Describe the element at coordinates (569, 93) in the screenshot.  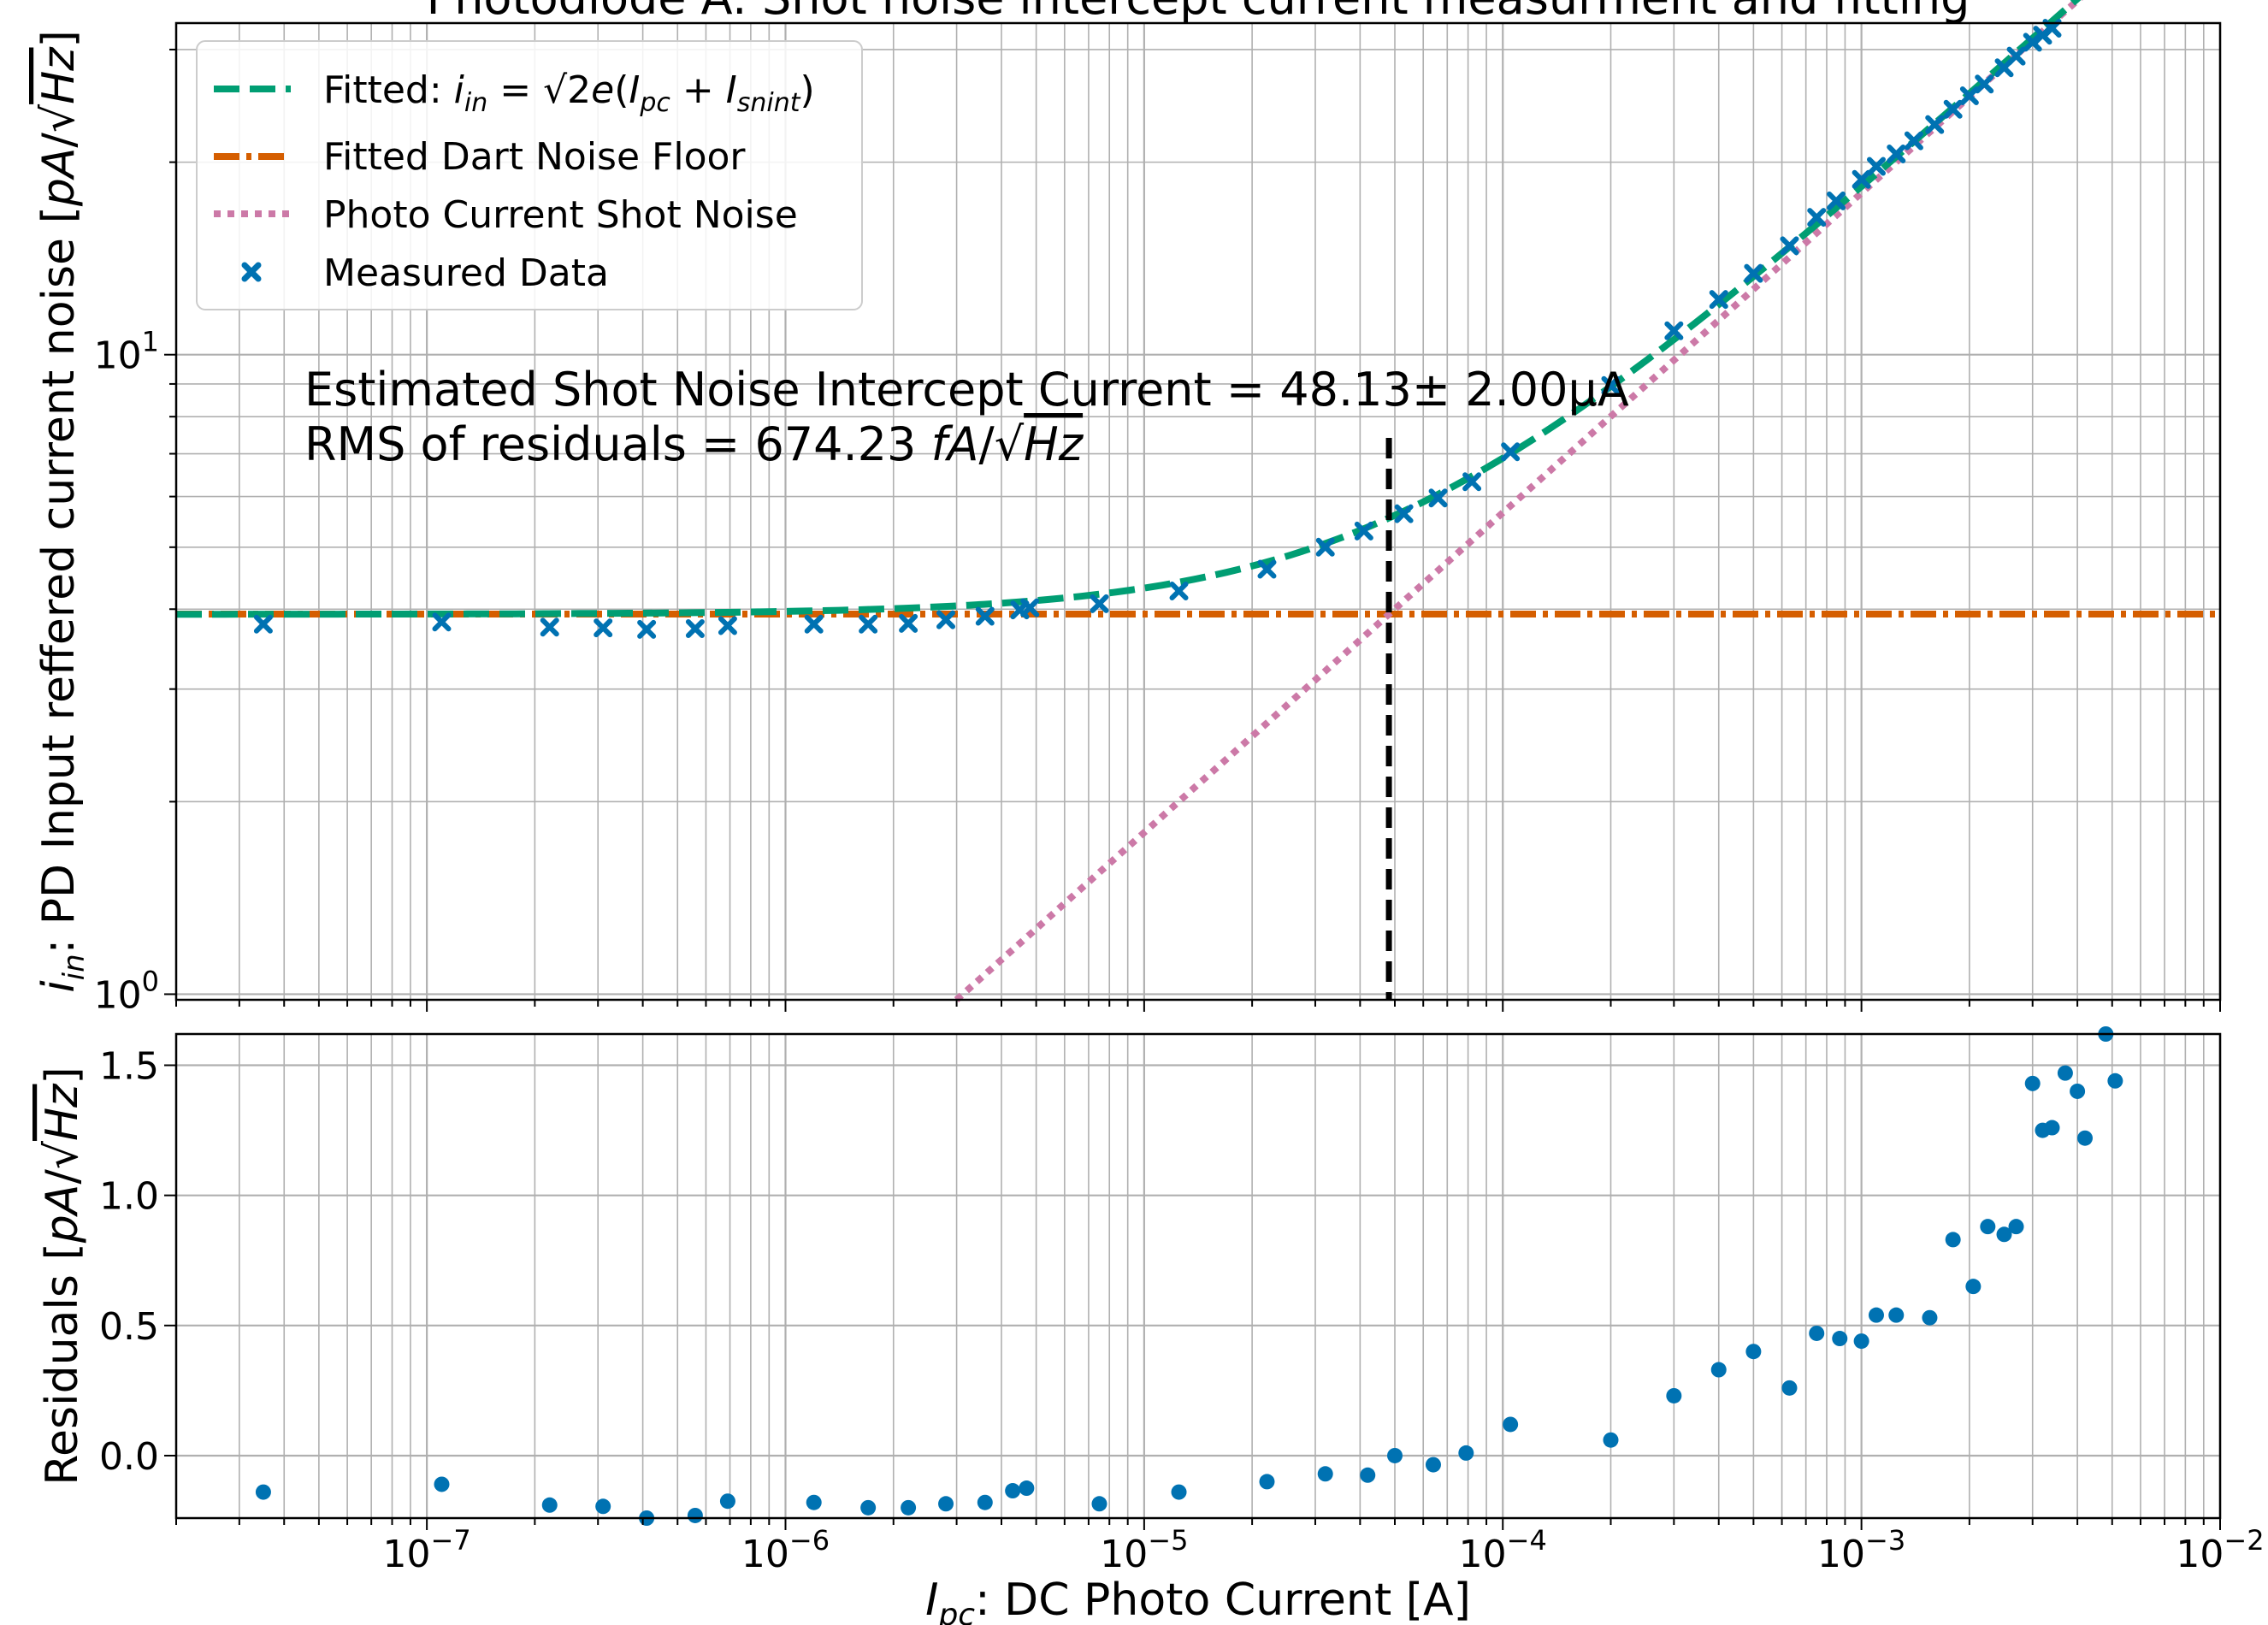
I see `legend-label-fit: Fitted: iin = √2e(Ipc + Isnint)` at that location.